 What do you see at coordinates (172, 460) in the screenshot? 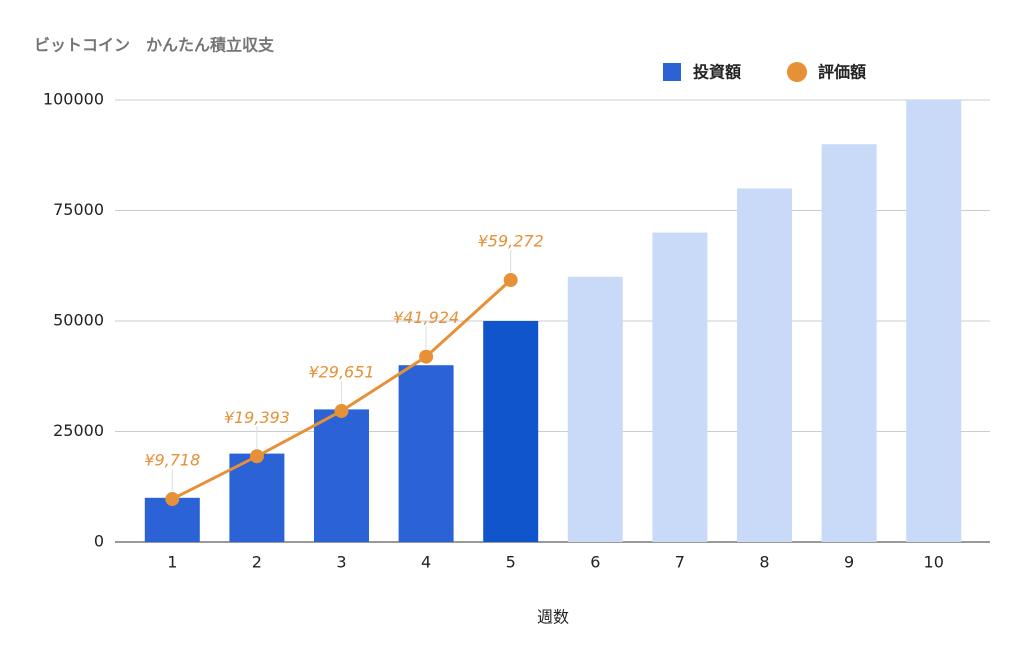
I see `data-label: ¥9,718` at bounding box center [172, 460].